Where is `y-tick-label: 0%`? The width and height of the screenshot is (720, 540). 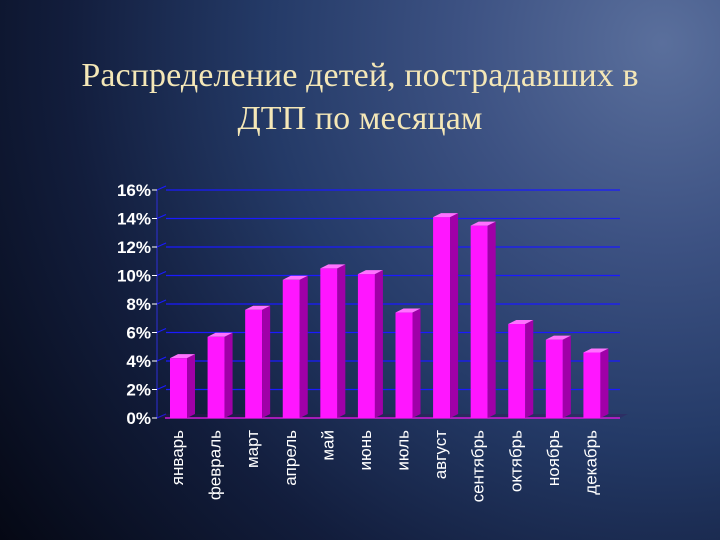 y-tick-label: 0% is located at coordinates (138, 418).